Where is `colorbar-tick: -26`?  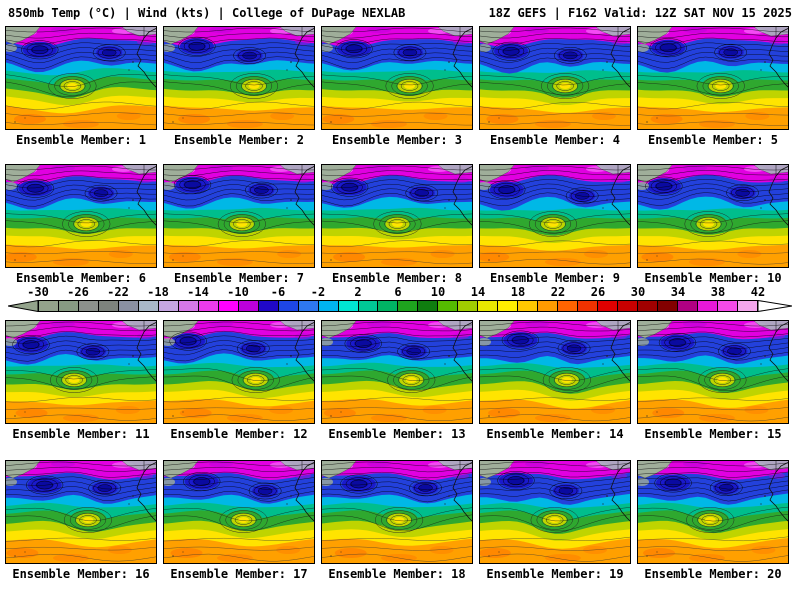 colorbar-tick: -26 is located at coordinates (78, 292).